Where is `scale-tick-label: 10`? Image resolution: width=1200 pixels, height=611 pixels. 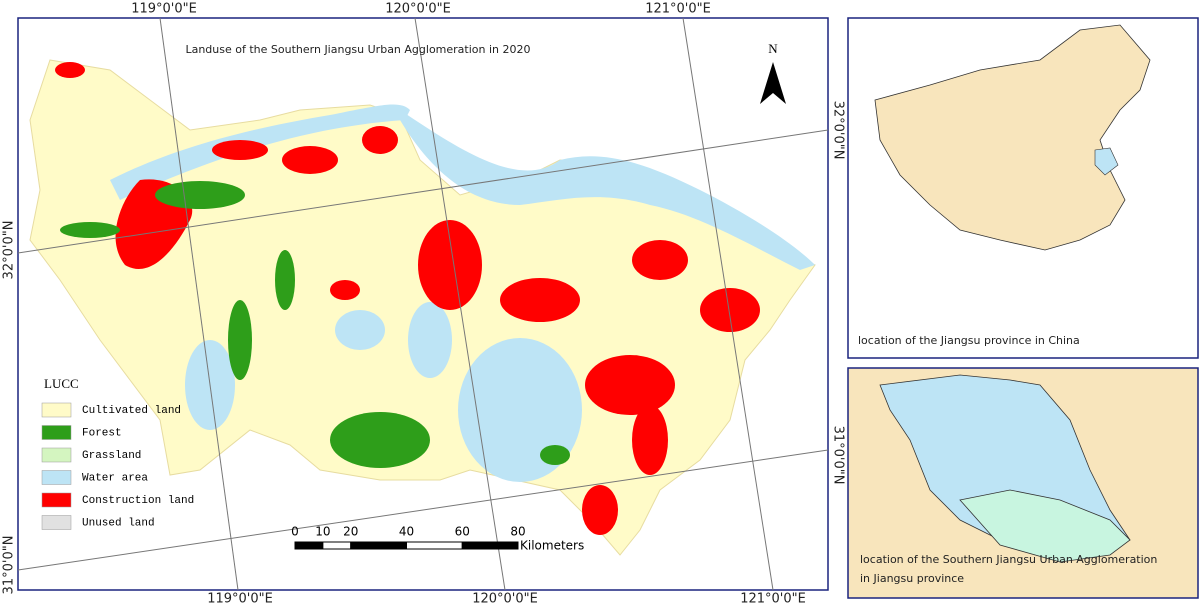 scale-tick-label: 10 is located at coordinates (322, 532).